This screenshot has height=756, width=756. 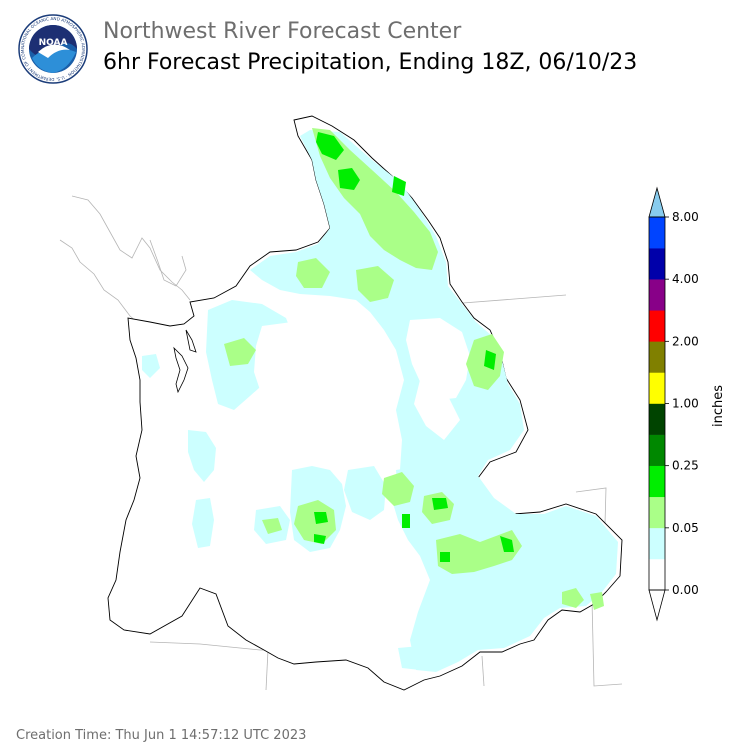 What do you see at coordinates (685, 341) in the screenshot?
I see `colorbar-tick-label: 2.00` at bounding box center [685, 341].